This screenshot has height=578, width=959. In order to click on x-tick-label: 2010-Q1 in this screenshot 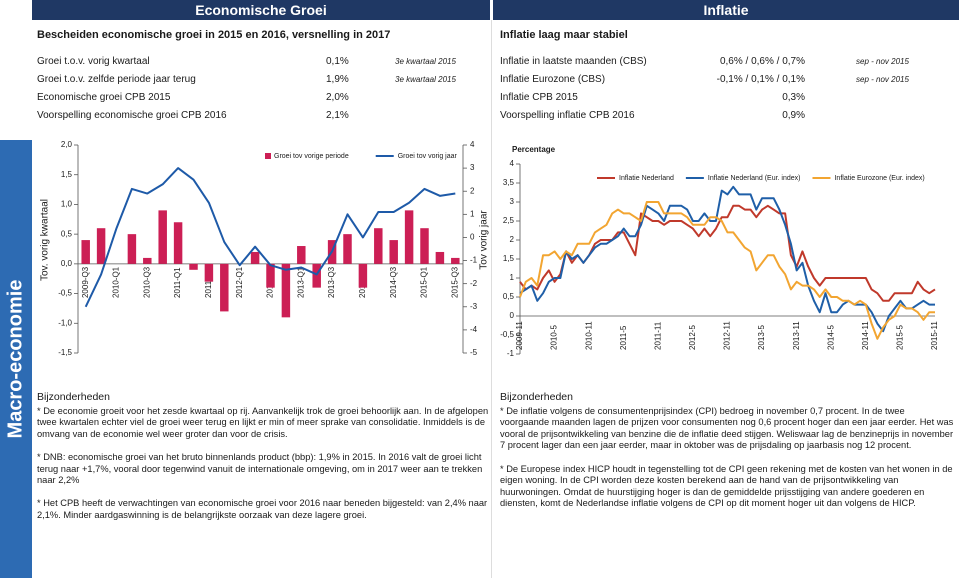, I will do `click(116, 282)`.